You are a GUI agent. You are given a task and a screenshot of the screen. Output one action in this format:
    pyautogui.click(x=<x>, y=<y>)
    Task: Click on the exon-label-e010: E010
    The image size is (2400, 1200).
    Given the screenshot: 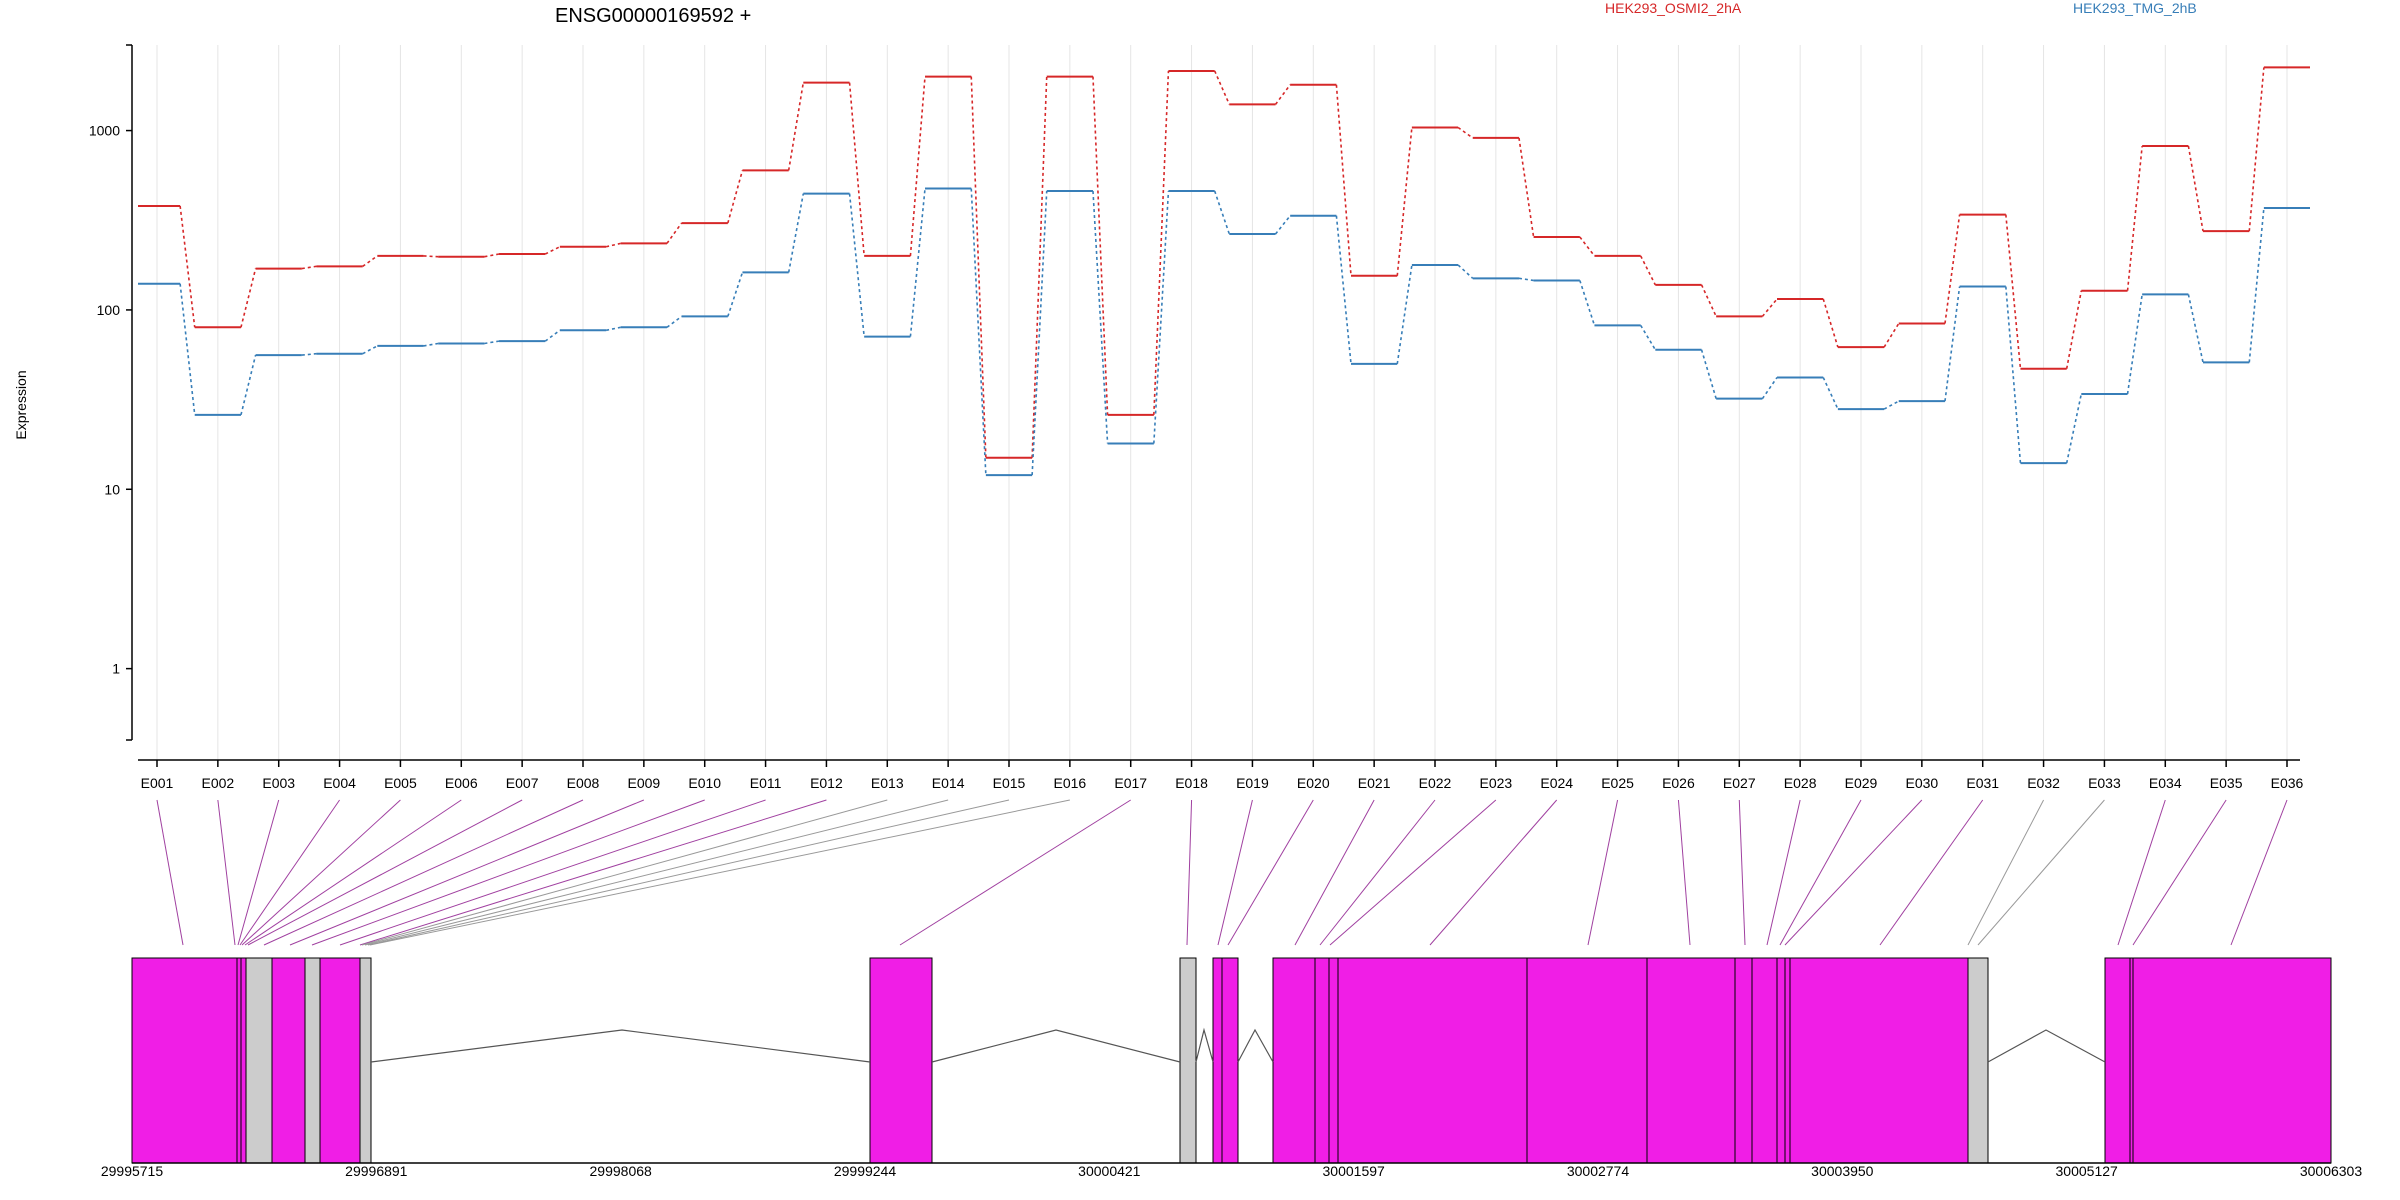 What is the action you would take?
    pyautogui.click(x=704, y=783)
    